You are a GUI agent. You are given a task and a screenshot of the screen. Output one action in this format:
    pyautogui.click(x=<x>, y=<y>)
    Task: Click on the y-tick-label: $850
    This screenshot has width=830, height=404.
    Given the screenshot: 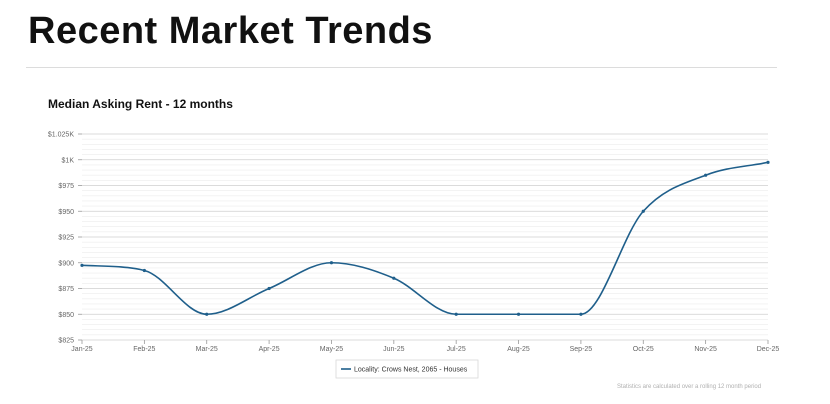 What is the action you would take?
    pyautogui.click(x=66, y=315)
    